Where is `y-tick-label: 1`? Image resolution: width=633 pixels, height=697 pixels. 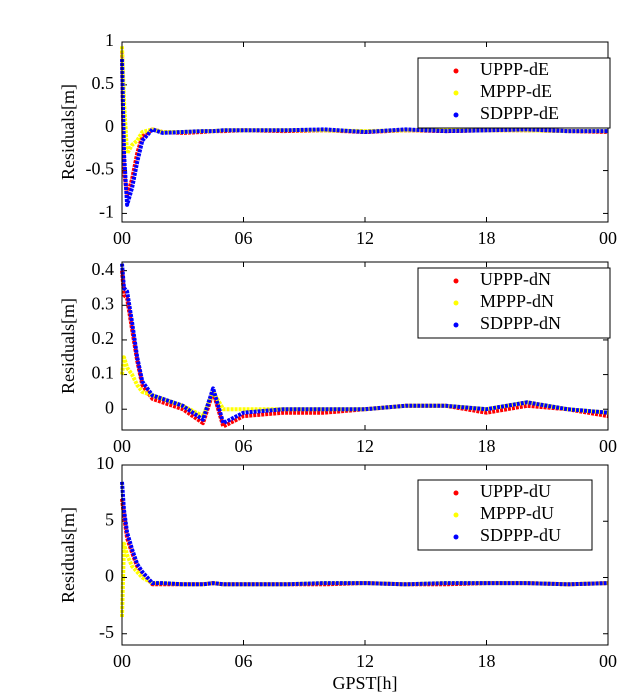
y-tick-label: 1 is located at coordinates (109, 40).